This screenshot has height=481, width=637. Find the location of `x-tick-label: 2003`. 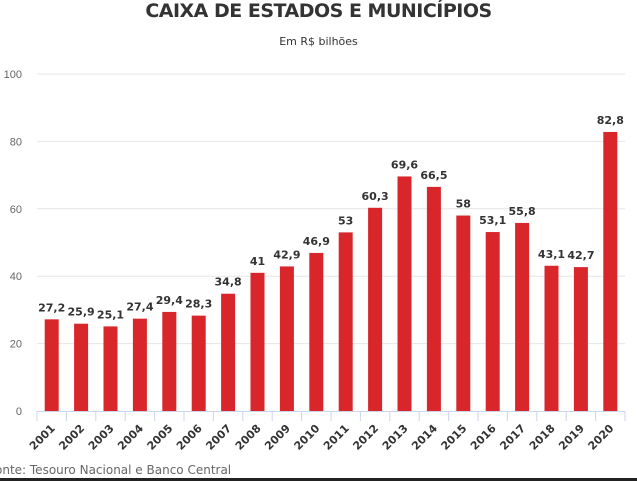

x-tick-label: 2003 is located at coordinates (101, 437).